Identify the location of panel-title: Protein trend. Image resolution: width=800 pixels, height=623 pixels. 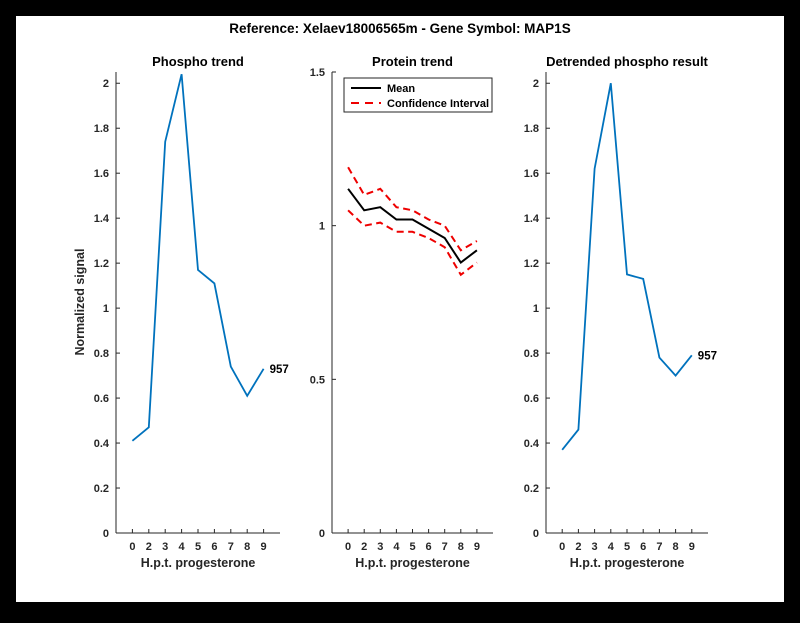
(412, 61).